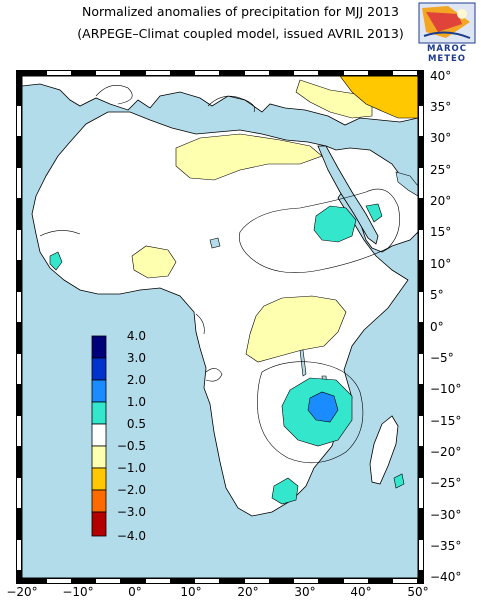 The image size is (481, 601). I want to click on red-sea, so click(348, 195).